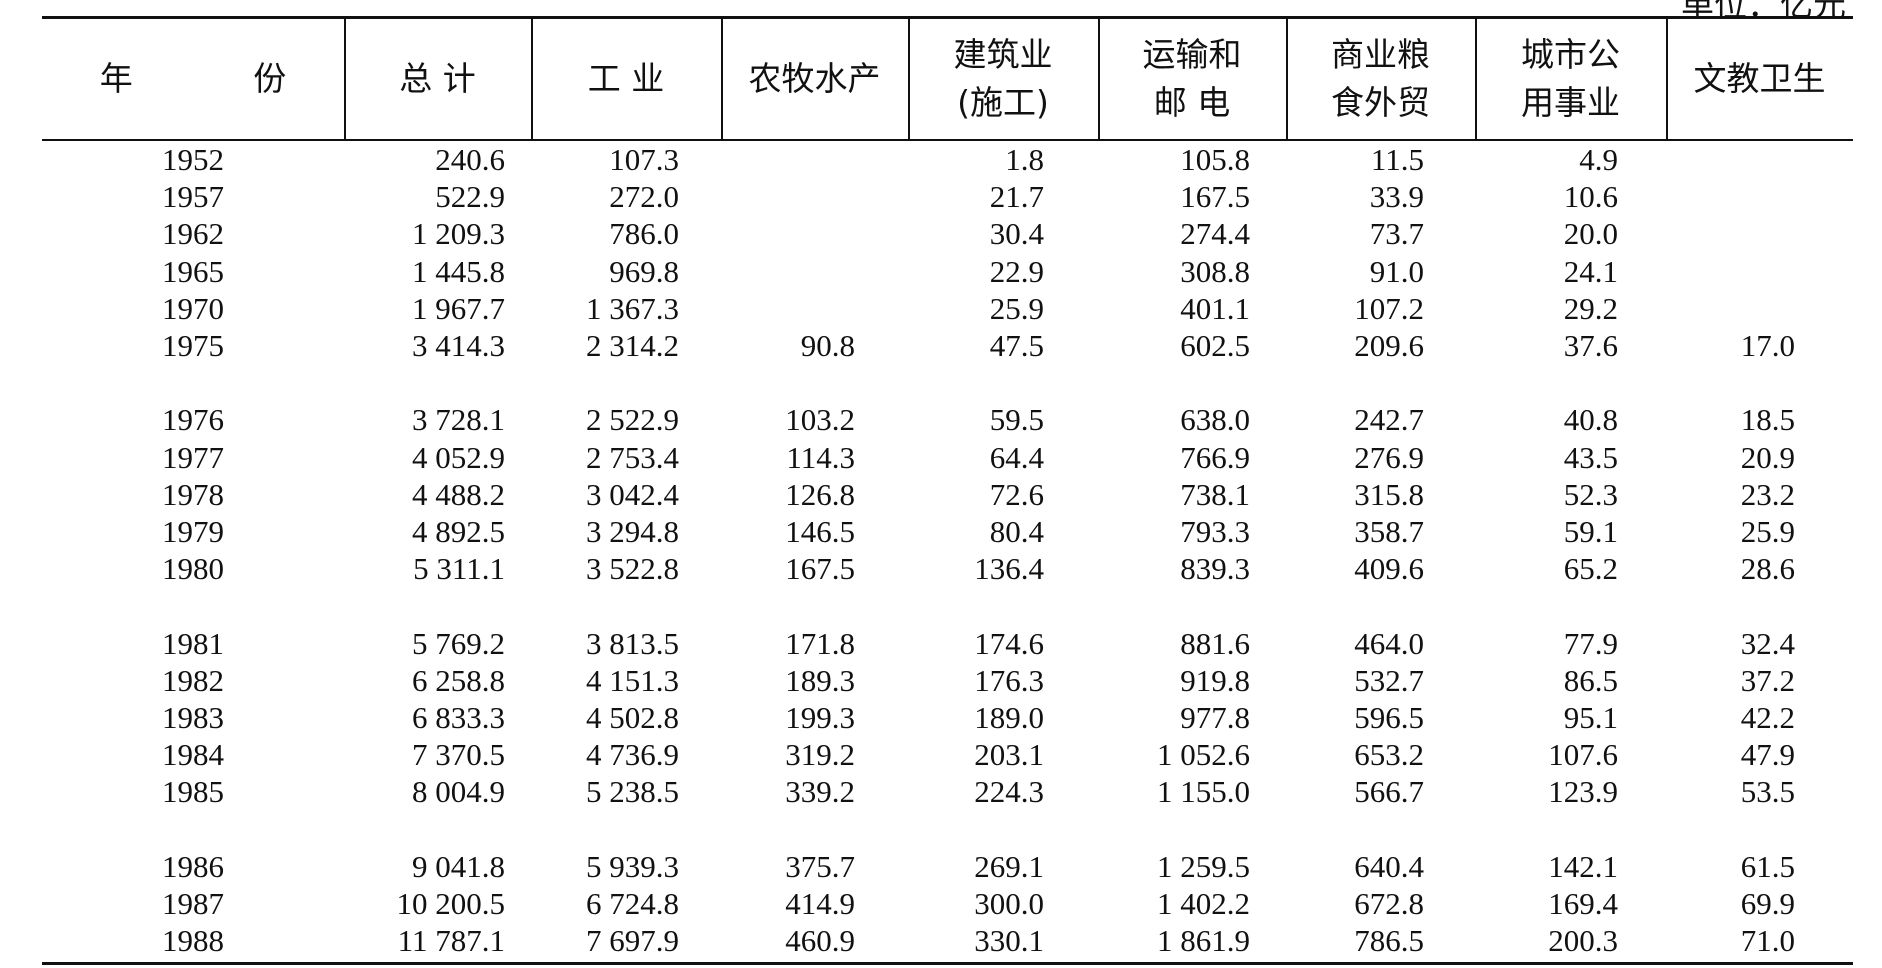 The height and width of the screenshot is (968, 1882). Describe the element at coordinates (1570, 54) in the screenshot. I see `header-line: 城市公` at that location.